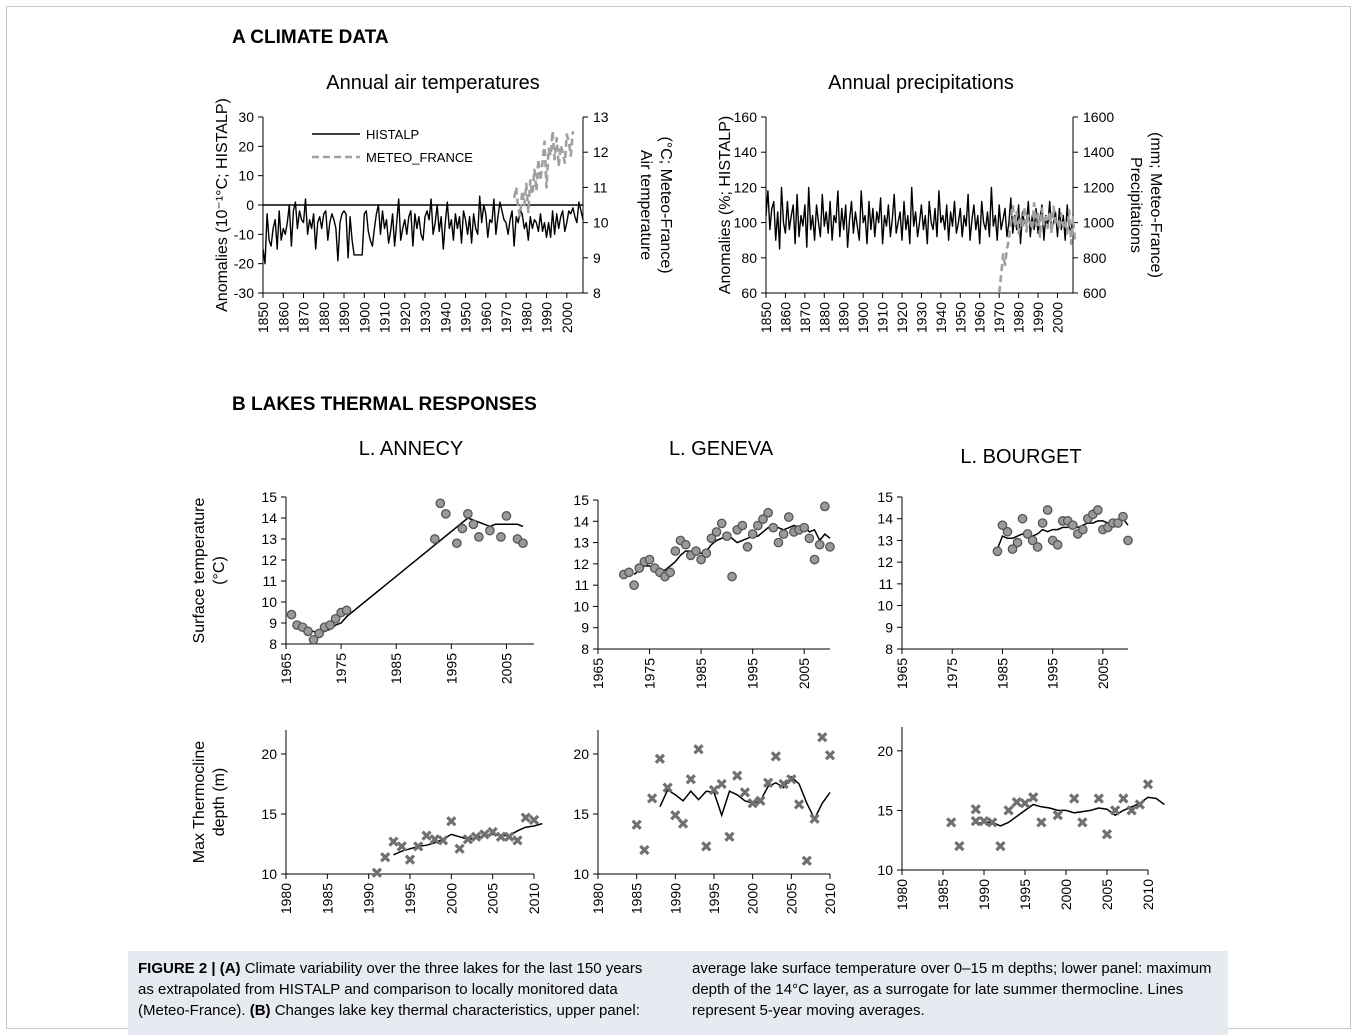  Describe the element at coordinates (219, 570) in the screenshot. I see `y-axis-label: (°C)` at that location.